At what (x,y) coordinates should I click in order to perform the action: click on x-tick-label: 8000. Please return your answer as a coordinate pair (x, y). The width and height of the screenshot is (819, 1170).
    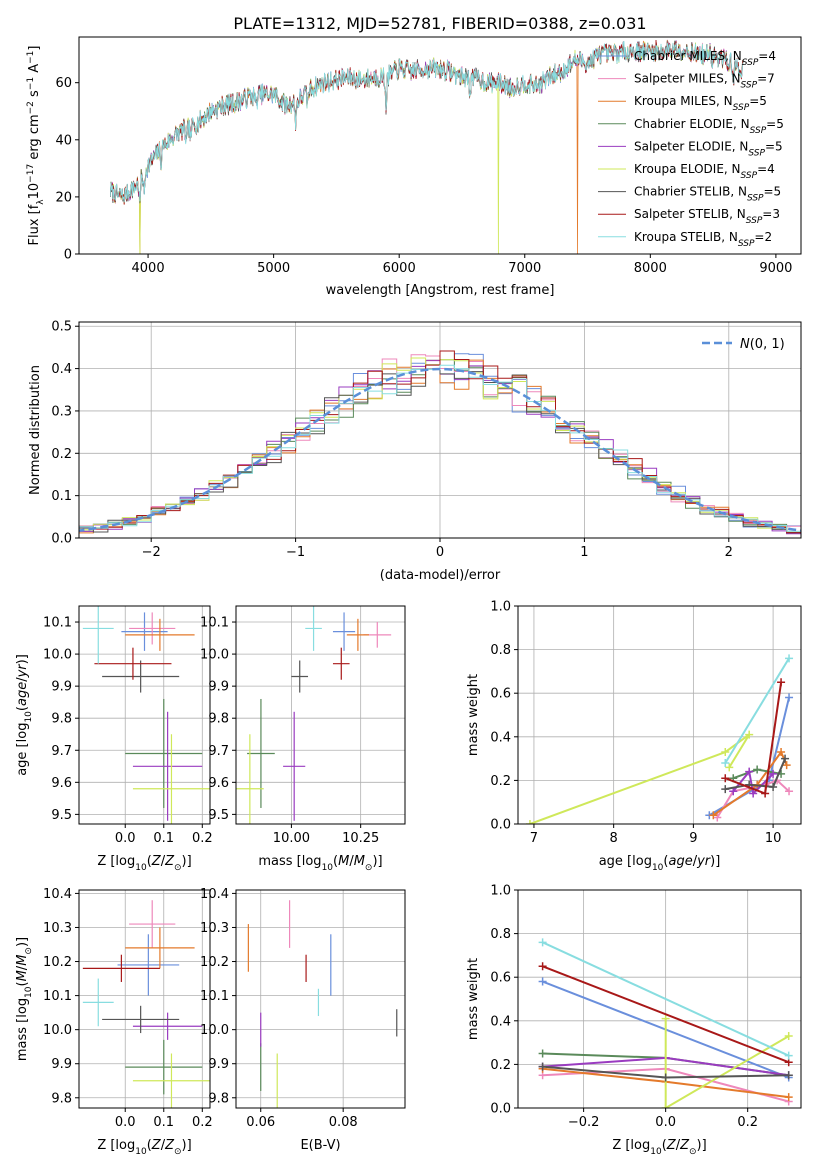
    Looking at the image, I should click on (650, 268).